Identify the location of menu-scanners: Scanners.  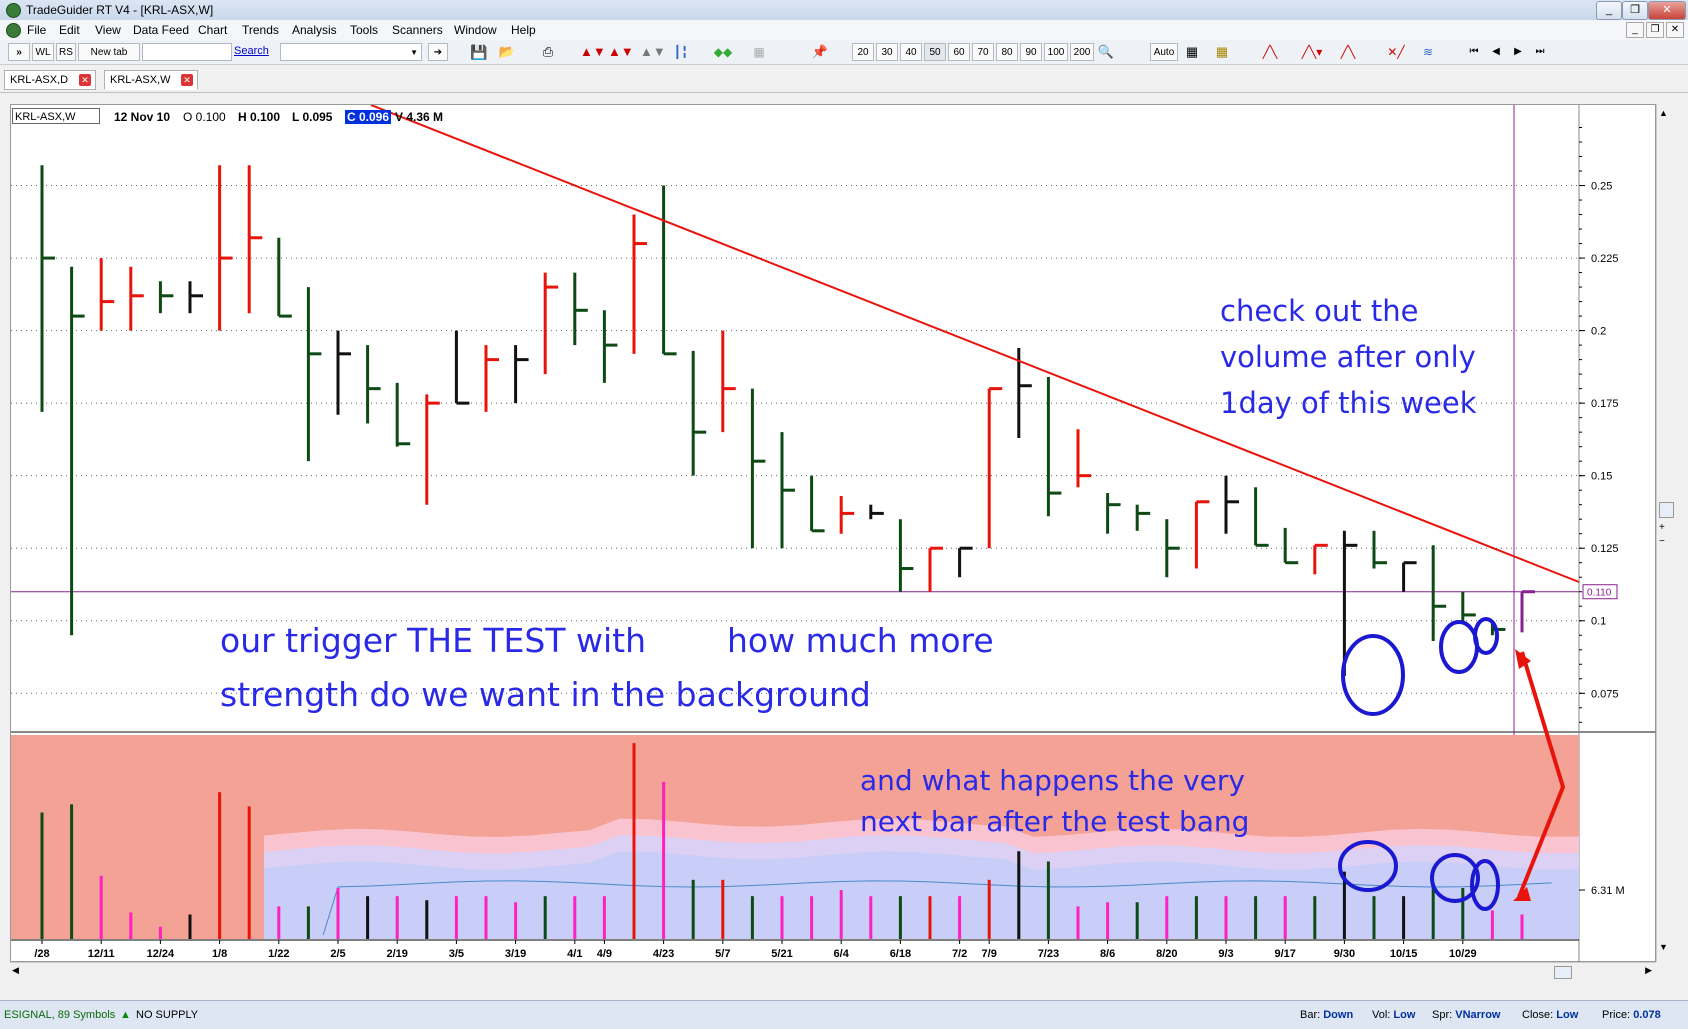
(417, 30).